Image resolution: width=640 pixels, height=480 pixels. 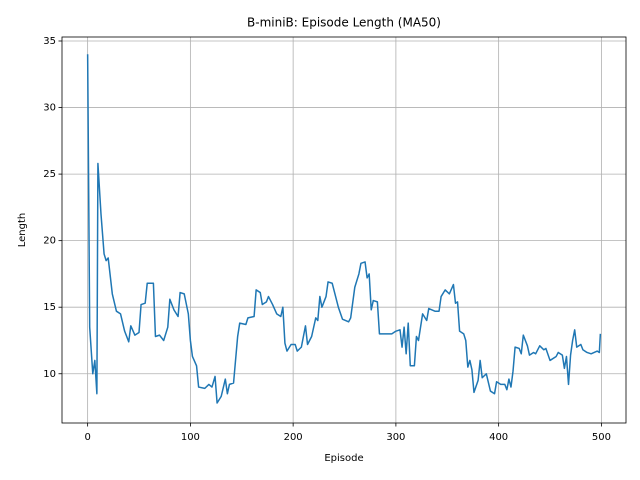 I want to click on x-tick-label: 400, so click(x=498, y=437).